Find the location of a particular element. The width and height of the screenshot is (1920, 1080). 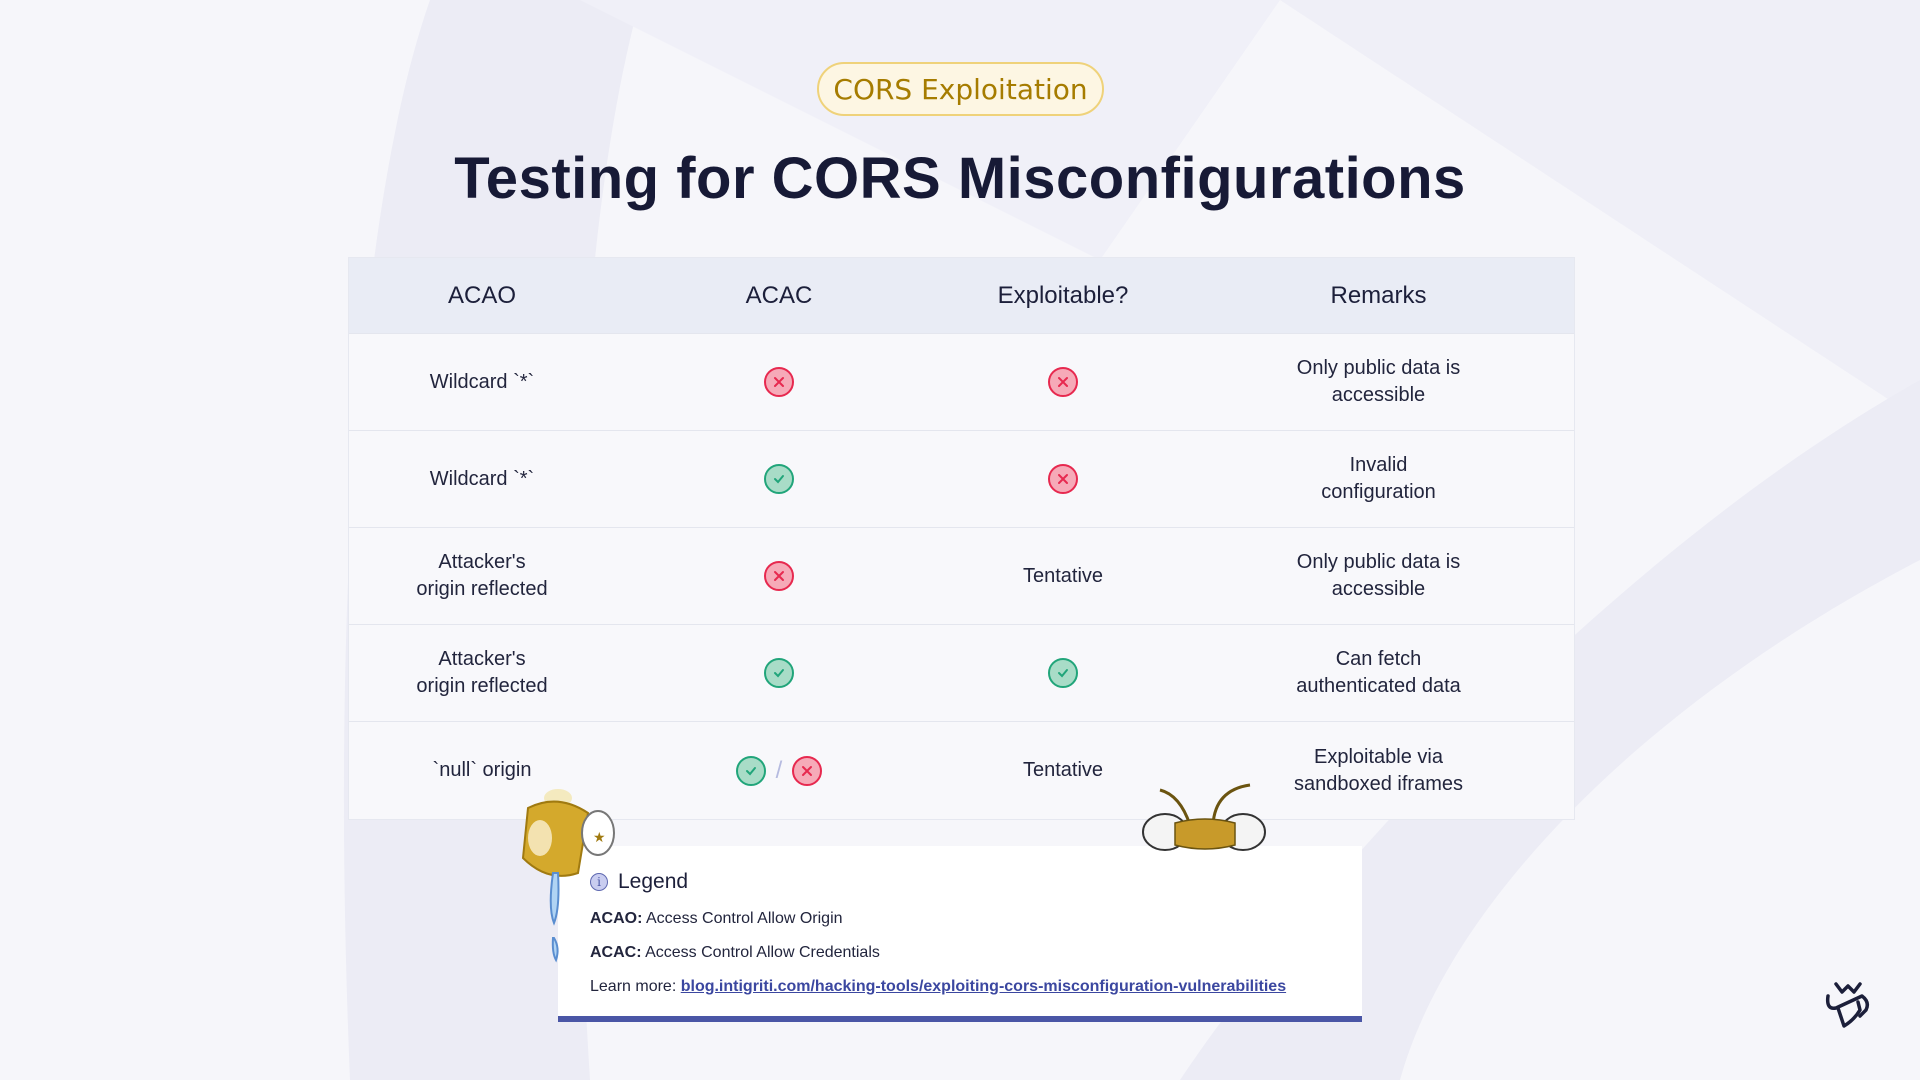

table-row: Wildcard `*` Invalid configuration is located at coordinates (961, 478).